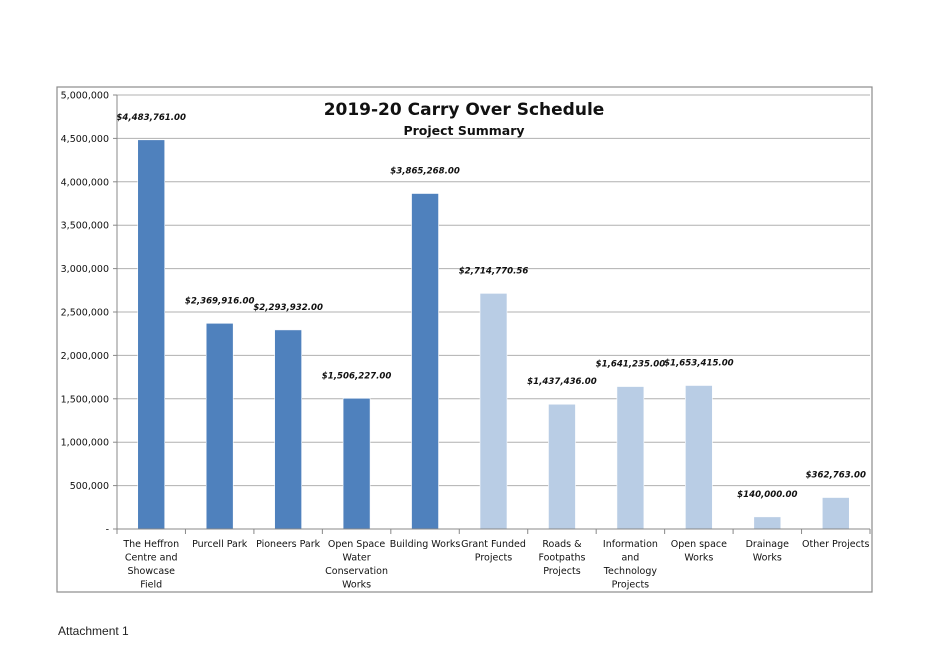 This screenshot has height=664, width=939. I want to click on y-tick-label: -, so click(107, 530).